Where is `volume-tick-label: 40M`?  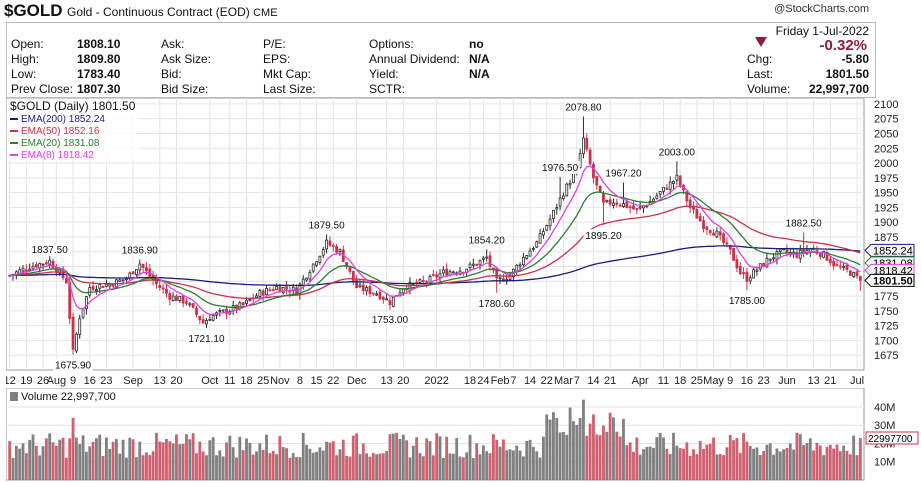
volume-tick-label: 40M is located at coordinates (884, 408).